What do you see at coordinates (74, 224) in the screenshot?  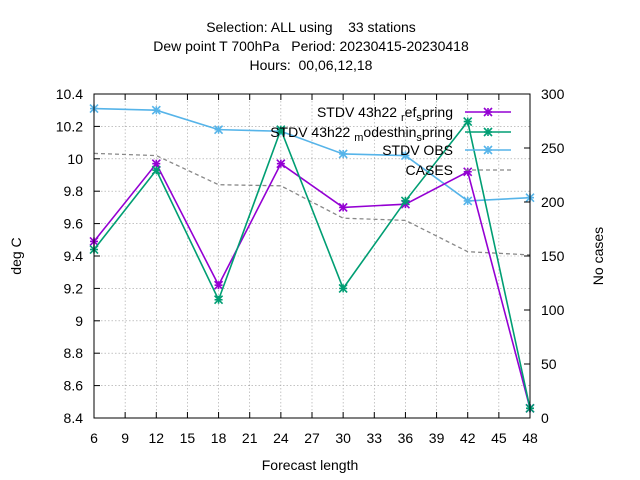 I see `y-tick-label: 9.6` at bounding box center [74, 224].